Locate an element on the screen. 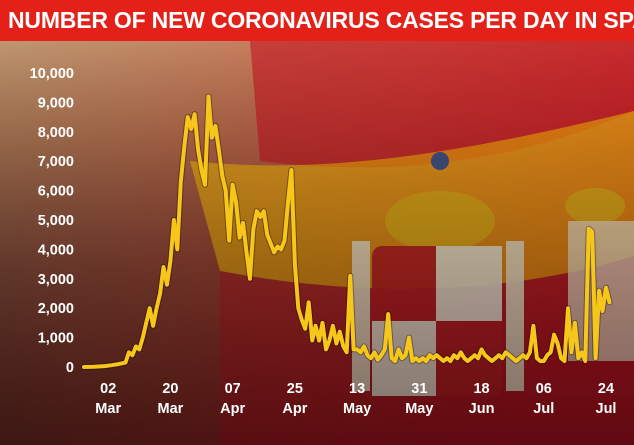  x-tick-day: 20 is located at coordinates (170, 389).